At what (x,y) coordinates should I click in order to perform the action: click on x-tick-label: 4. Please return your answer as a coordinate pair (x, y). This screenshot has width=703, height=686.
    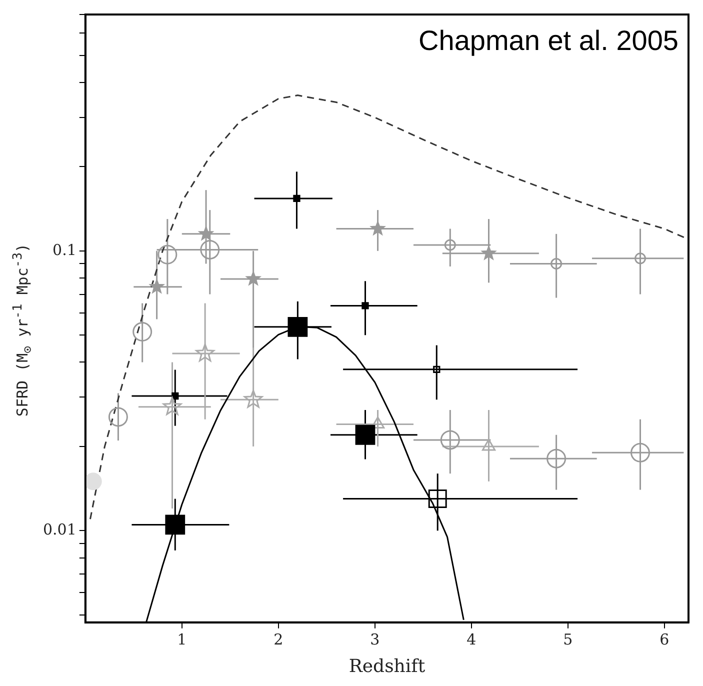
    Looking at the image, I should click on (471, 639).